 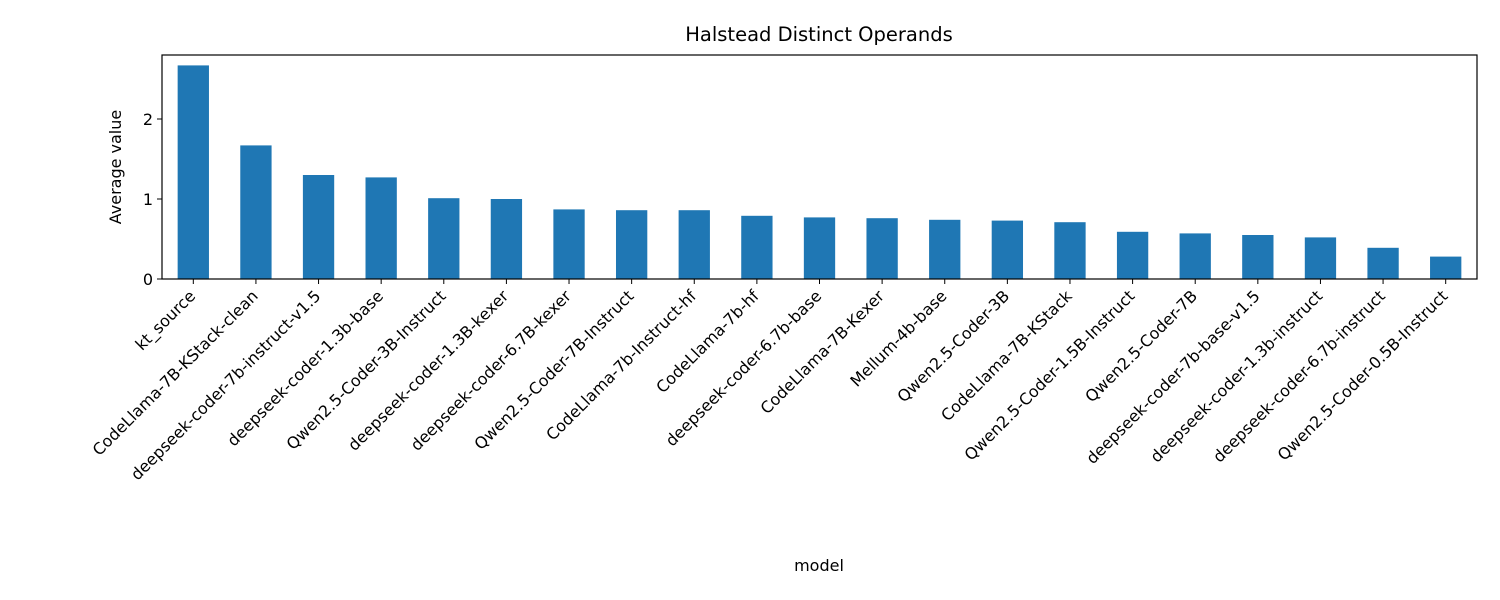 What do you see at coordinates (148, 199) in the screenshot?
I see `y-tick-label: 1` at bounding box center [148, 199].